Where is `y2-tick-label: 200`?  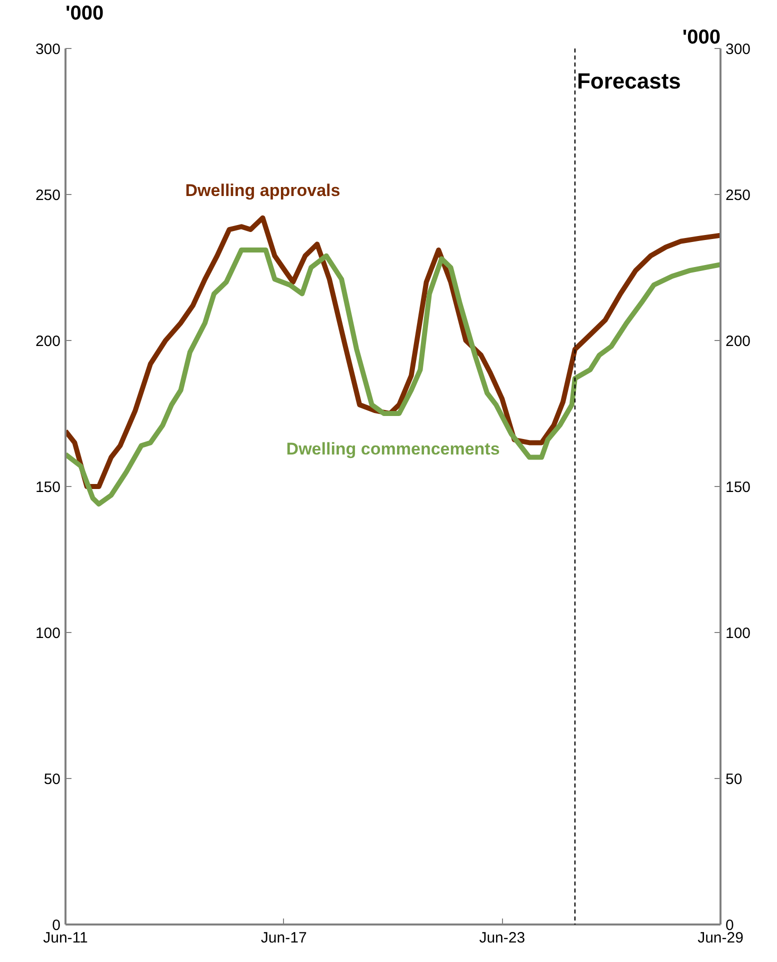
y2-tick-label: 200 is located at coordinates (738, 341).